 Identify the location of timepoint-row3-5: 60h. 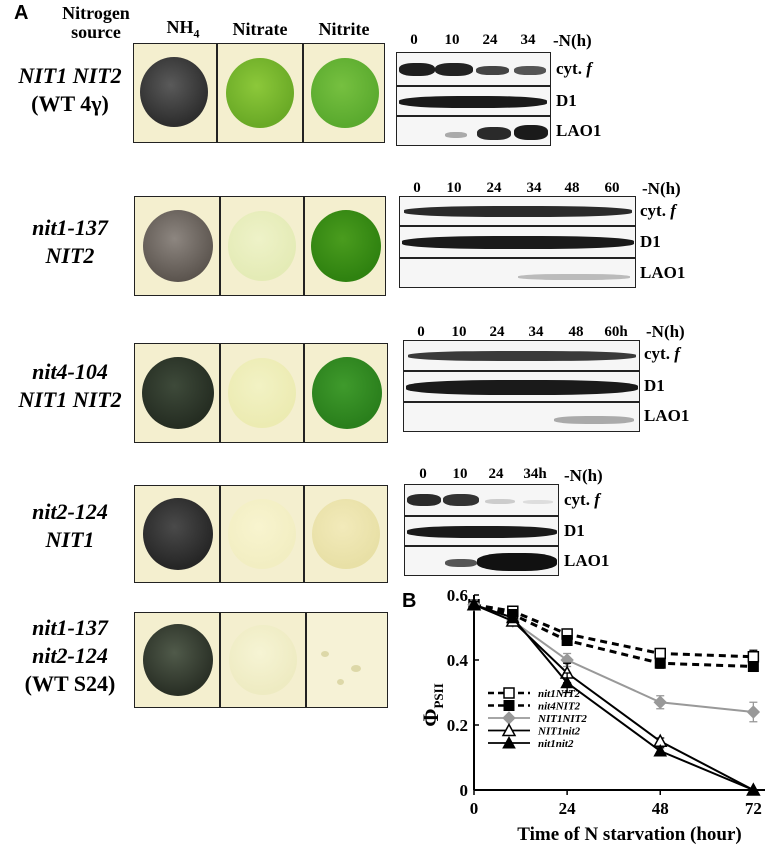
(616, 332).